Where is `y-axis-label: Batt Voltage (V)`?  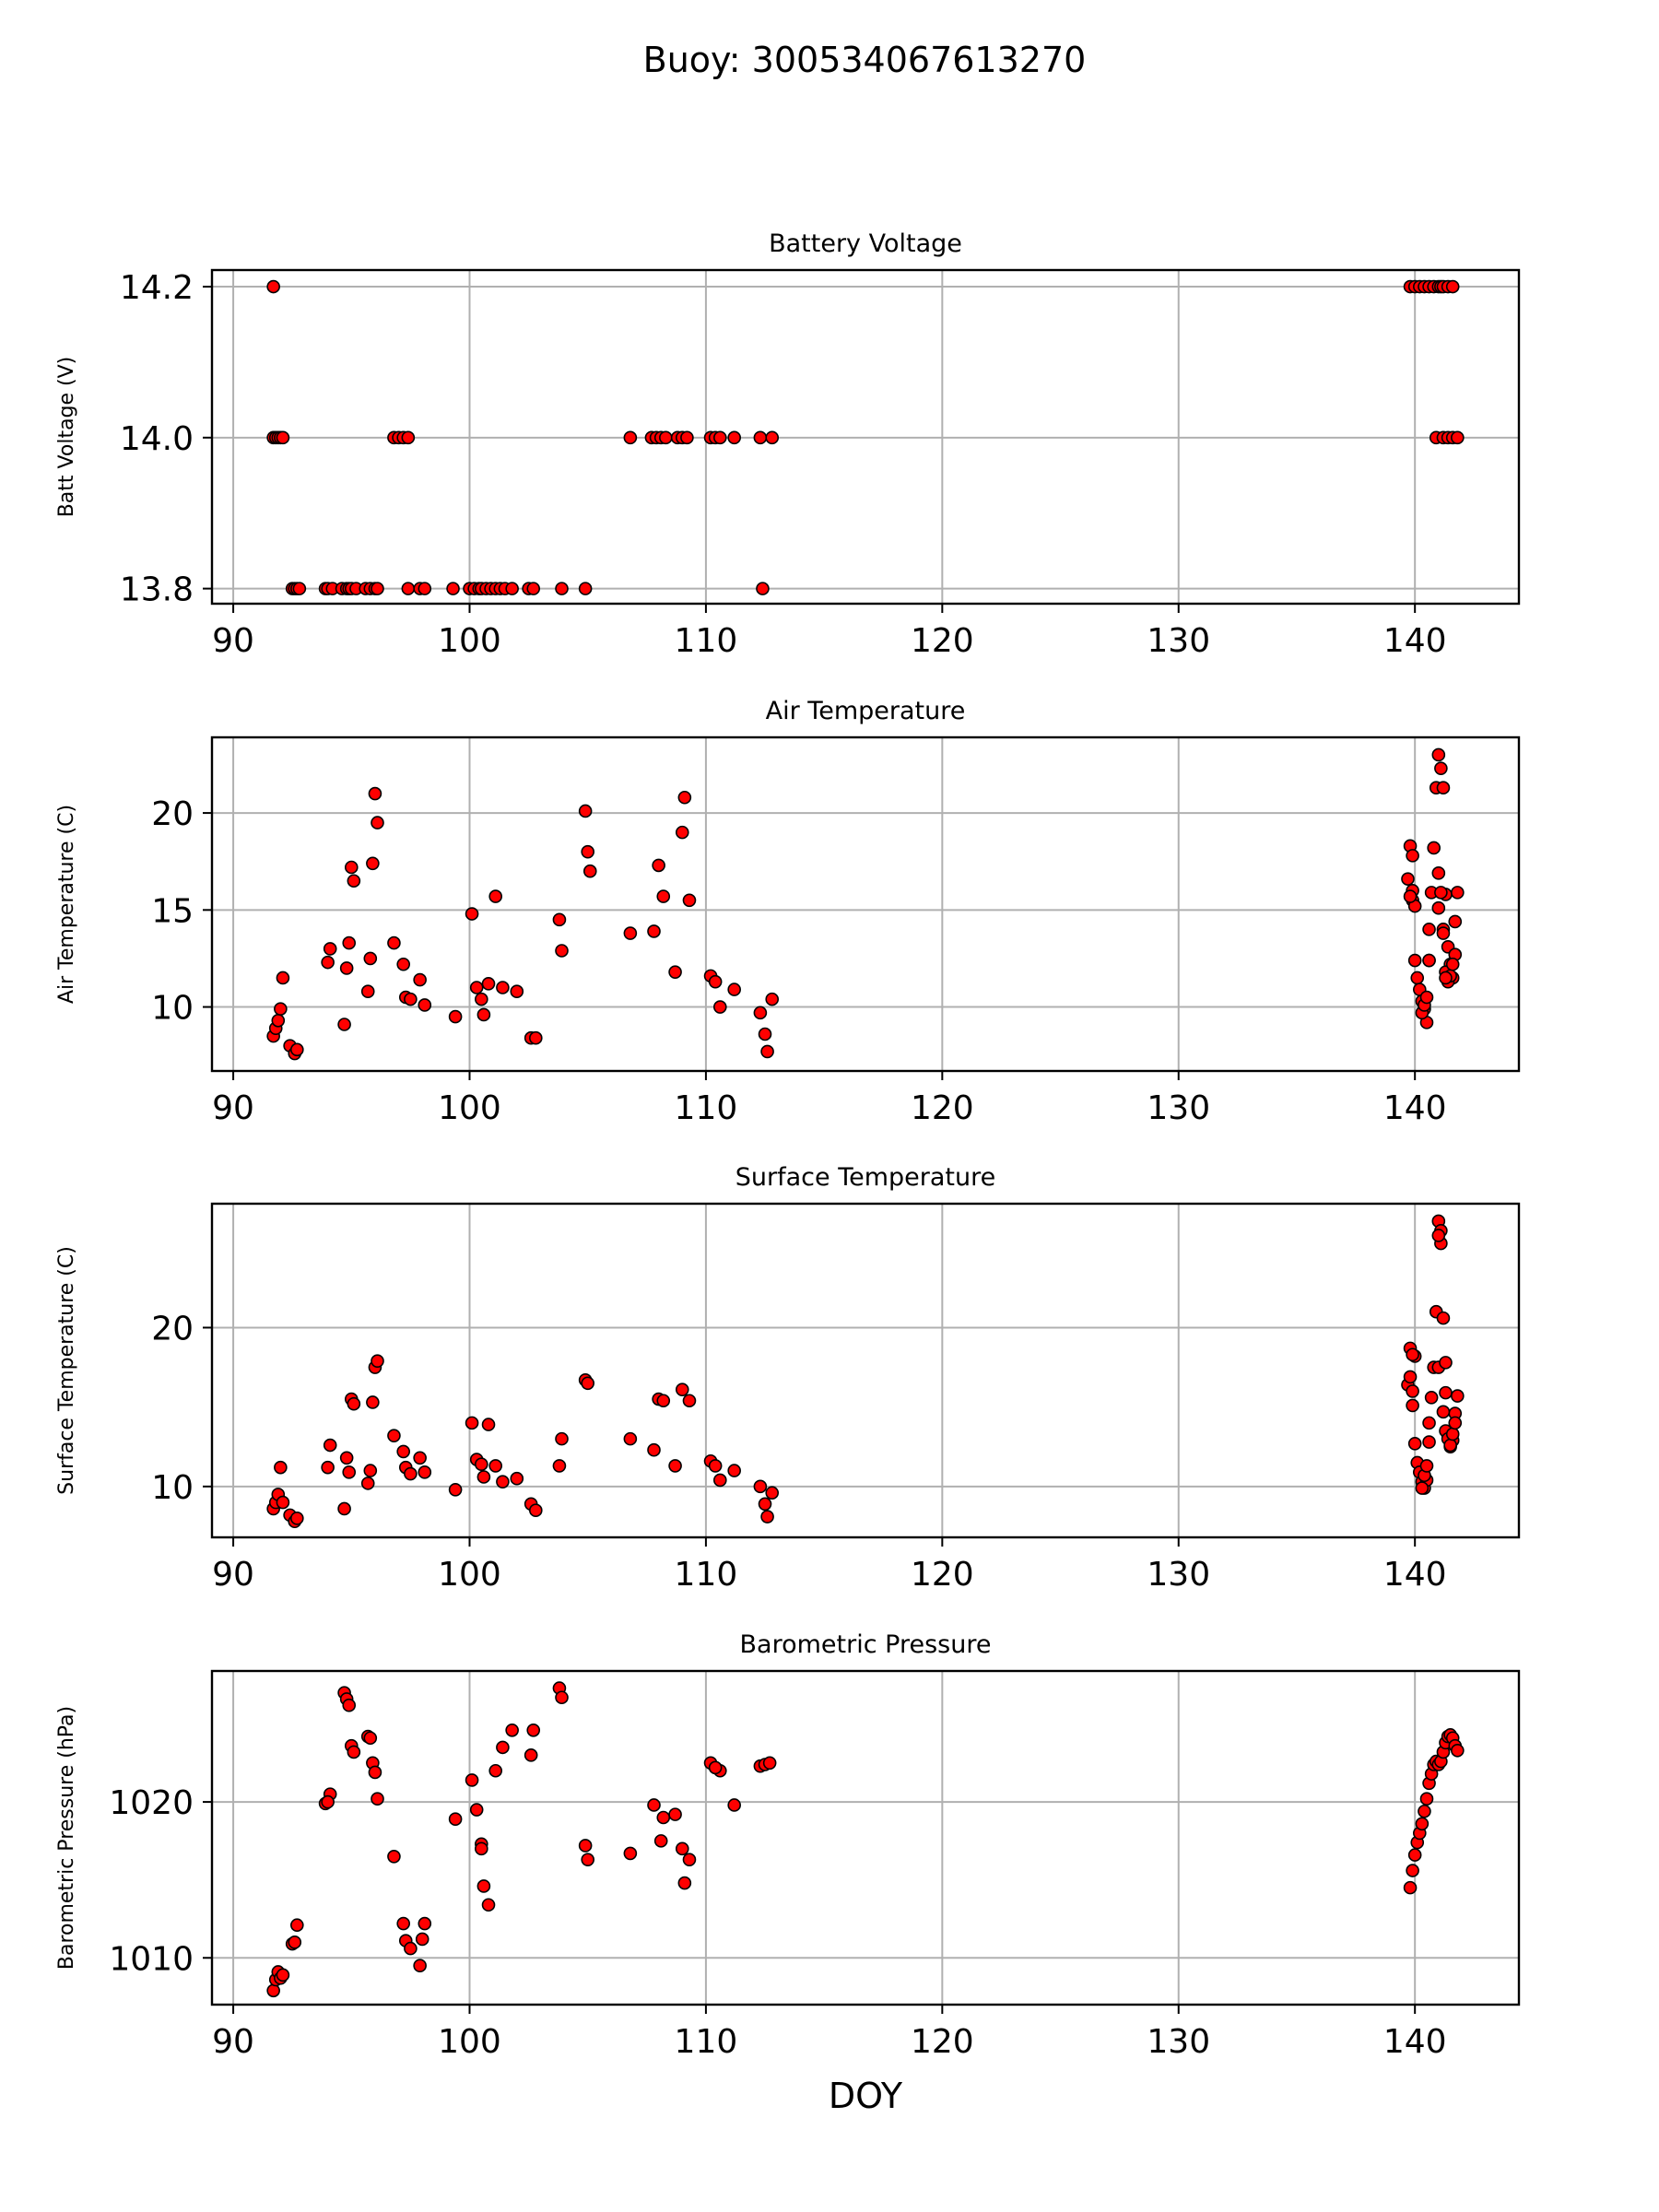
y-axis-label: Batt Voltage (V) is located at coordinates (66, 437).